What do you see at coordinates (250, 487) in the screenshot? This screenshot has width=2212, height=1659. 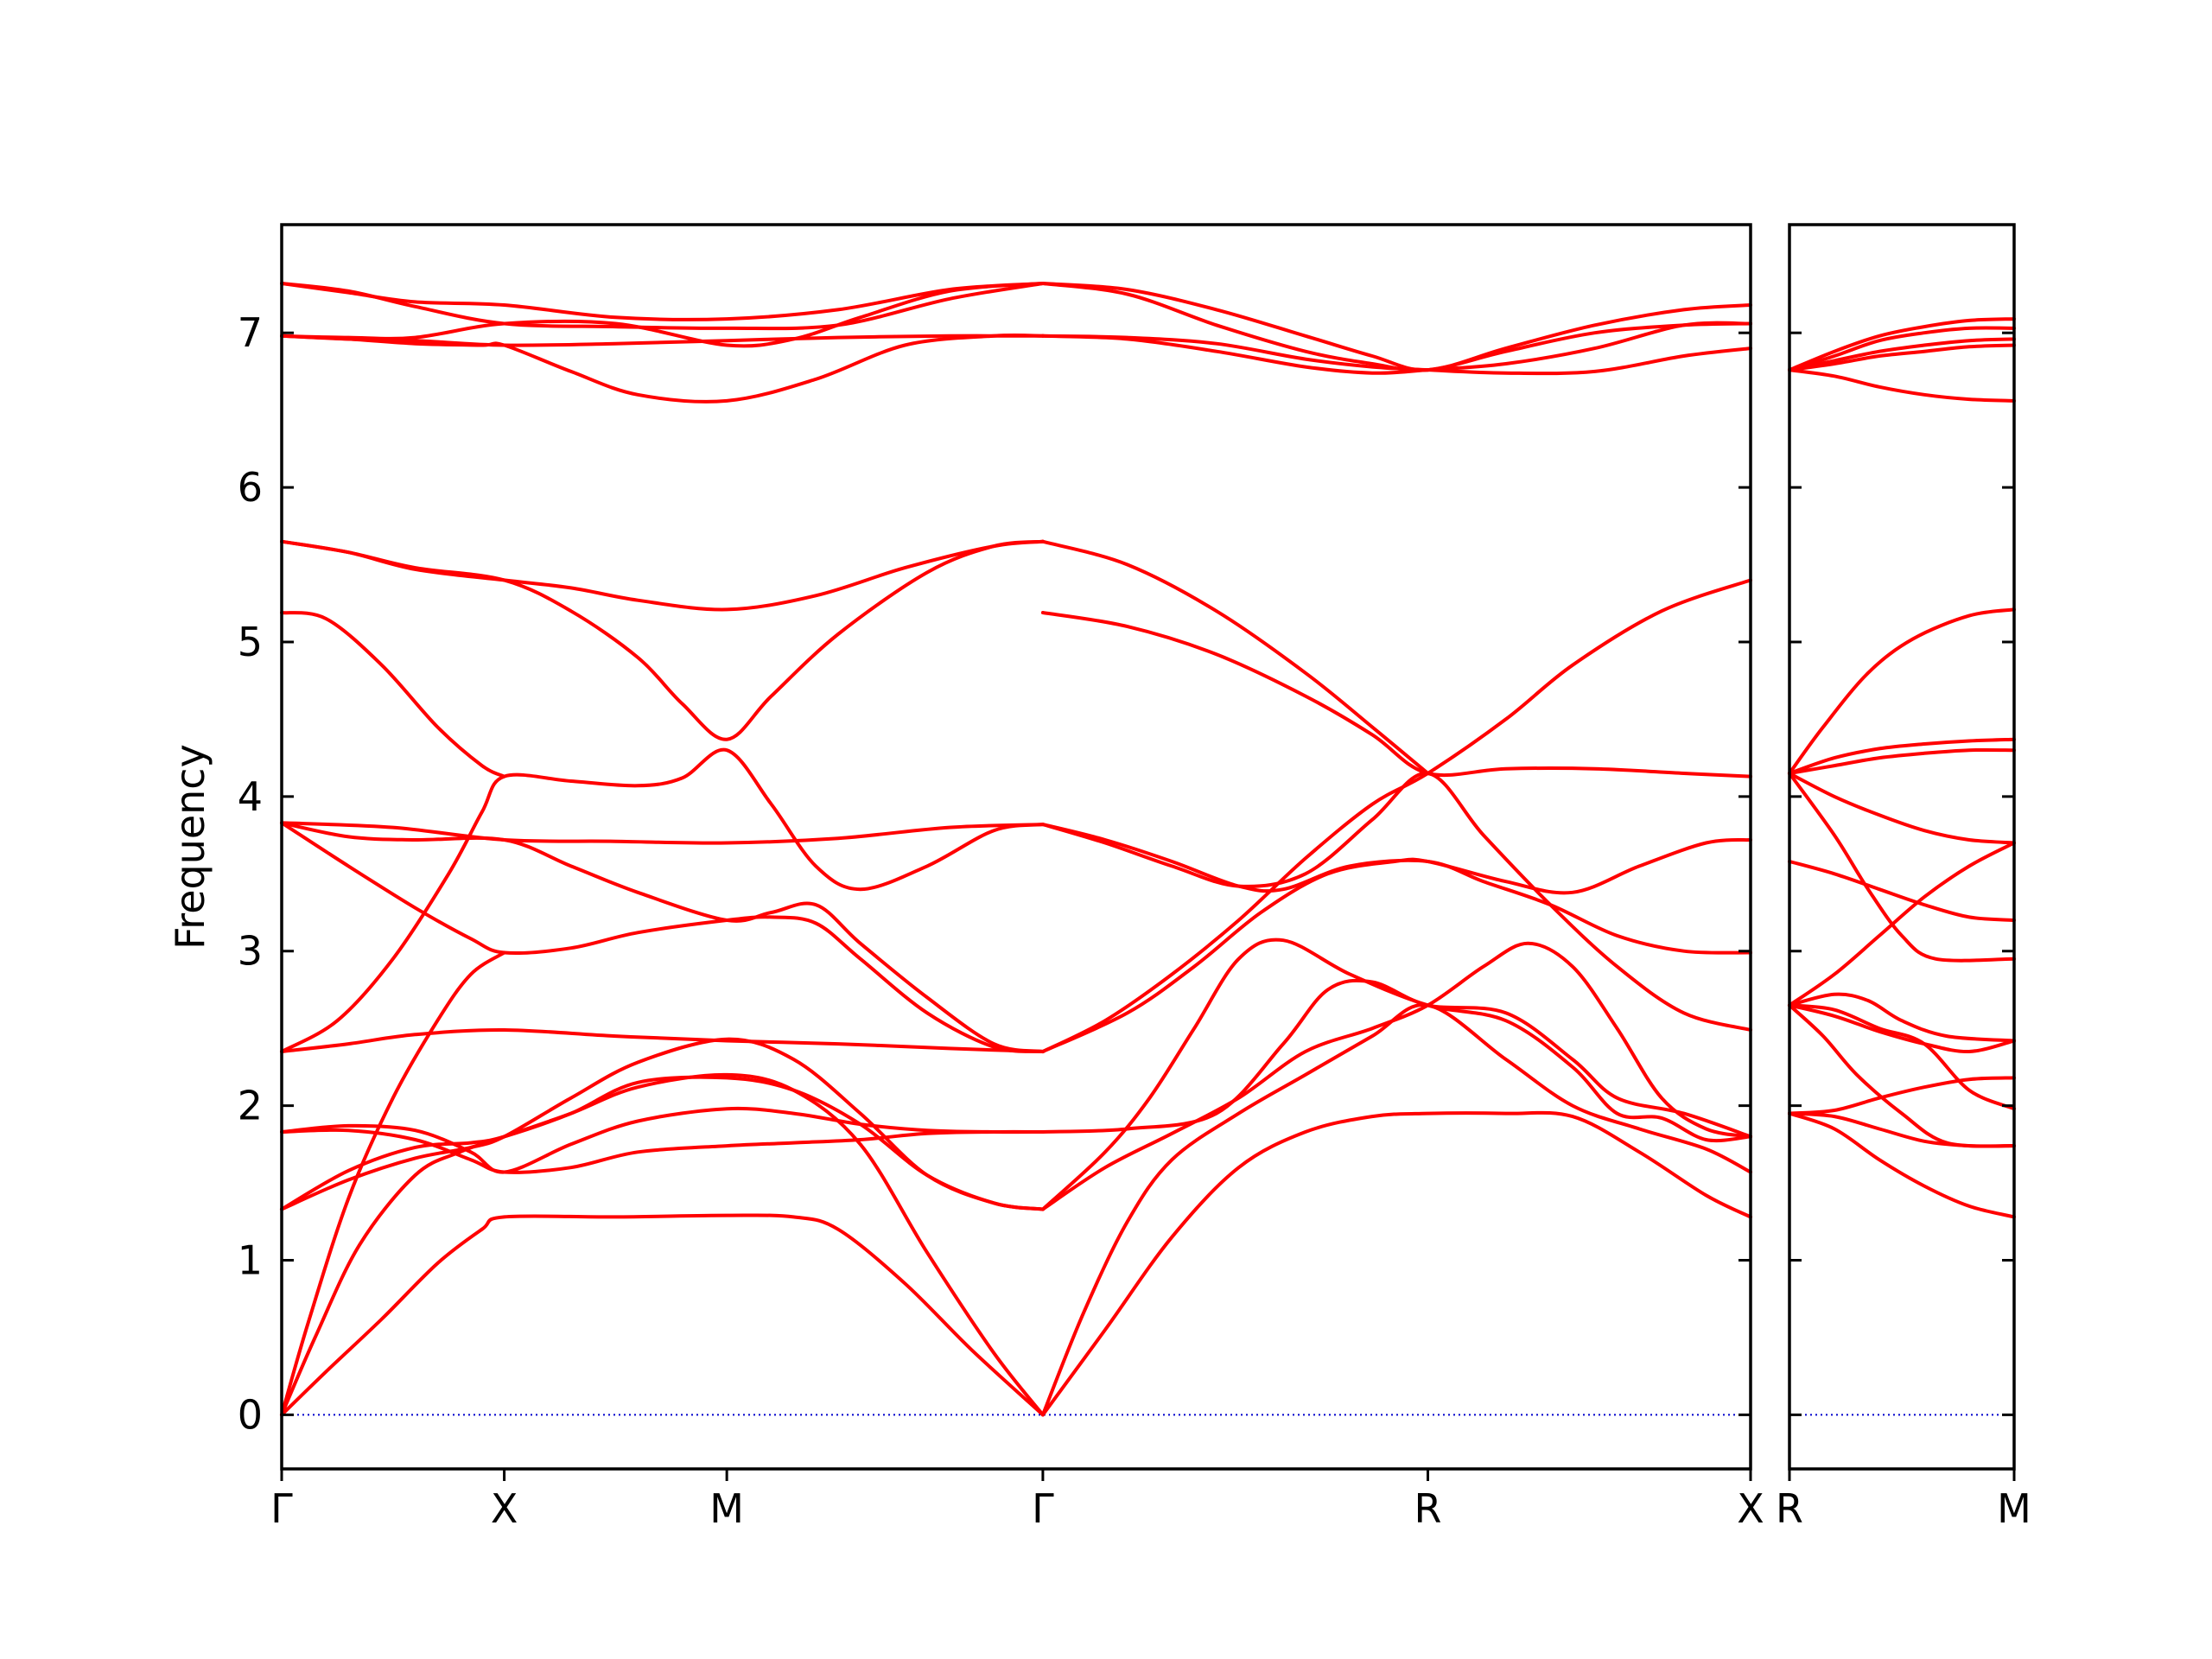 I see `y-tick-label: 6` at bounding box center [250, 487].